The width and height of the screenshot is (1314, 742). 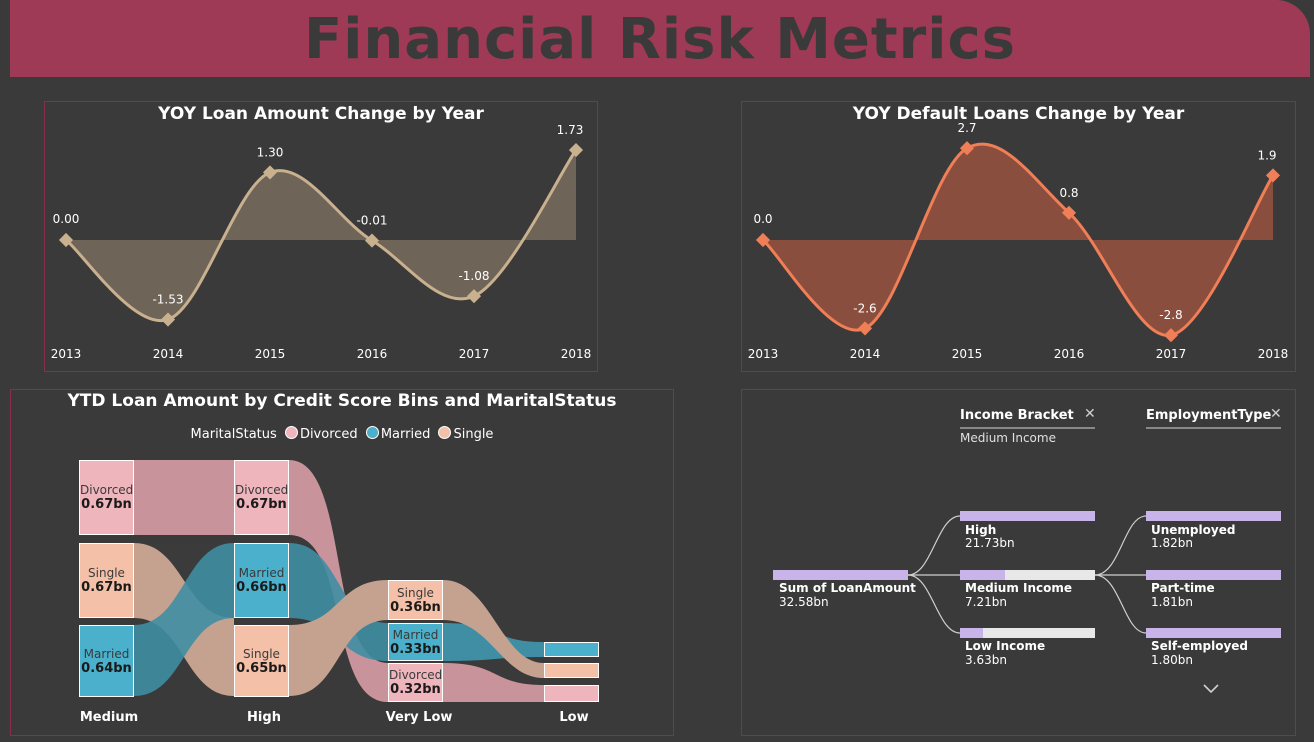 I want to click on employment-unemployed-bar, so click(x=1213, y=516).